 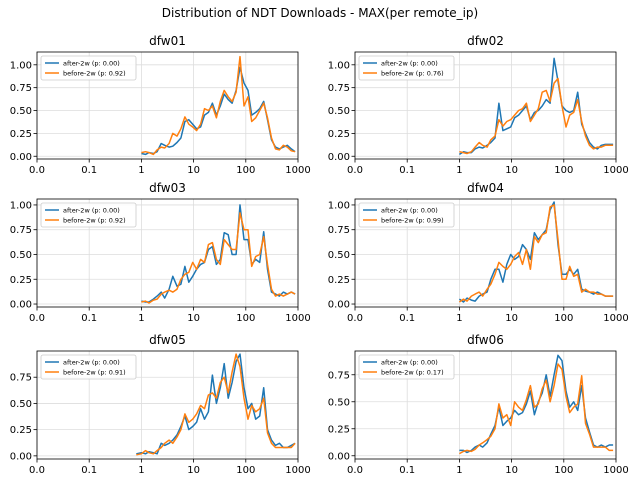 I want to click on legend-label: before-2w (p: 0.76), so click(x=412, y=73).